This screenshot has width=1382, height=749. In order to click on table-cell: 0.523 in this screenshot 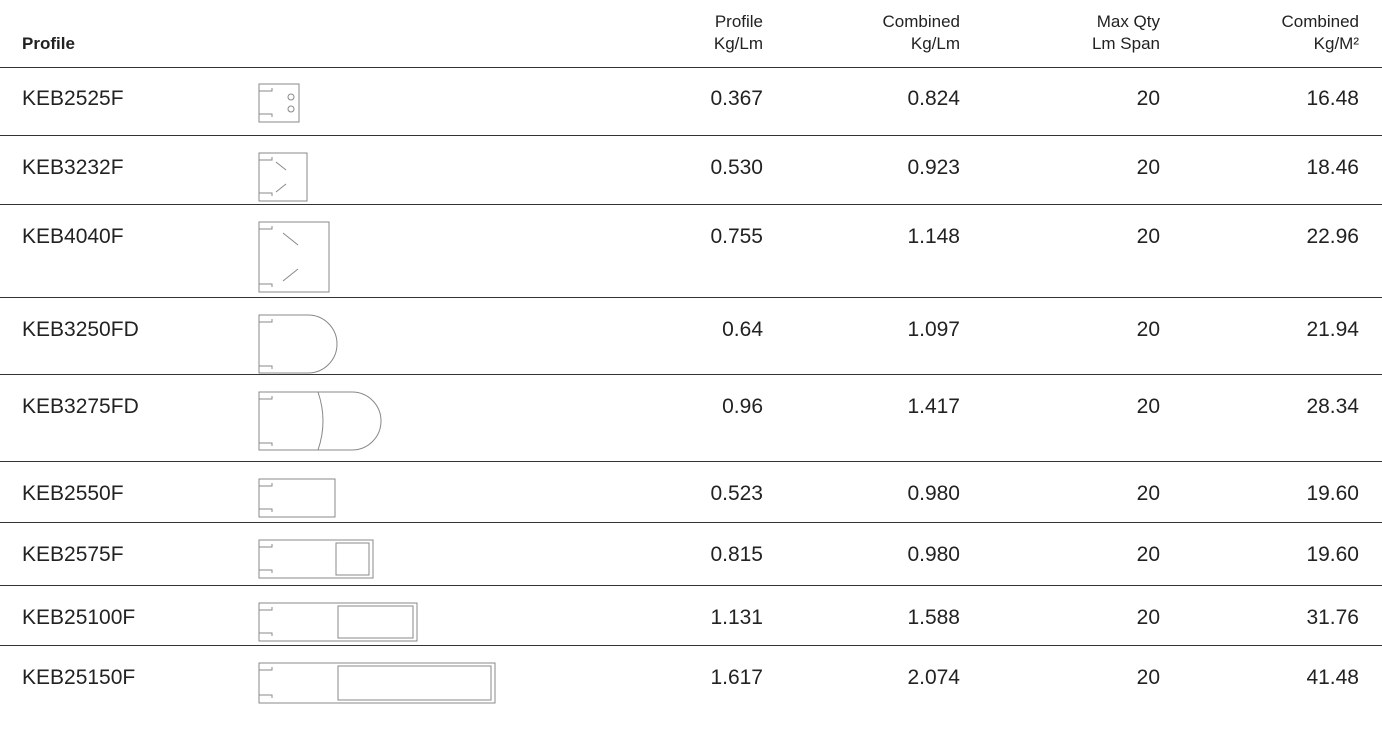, I will do `click(736, 493)`.